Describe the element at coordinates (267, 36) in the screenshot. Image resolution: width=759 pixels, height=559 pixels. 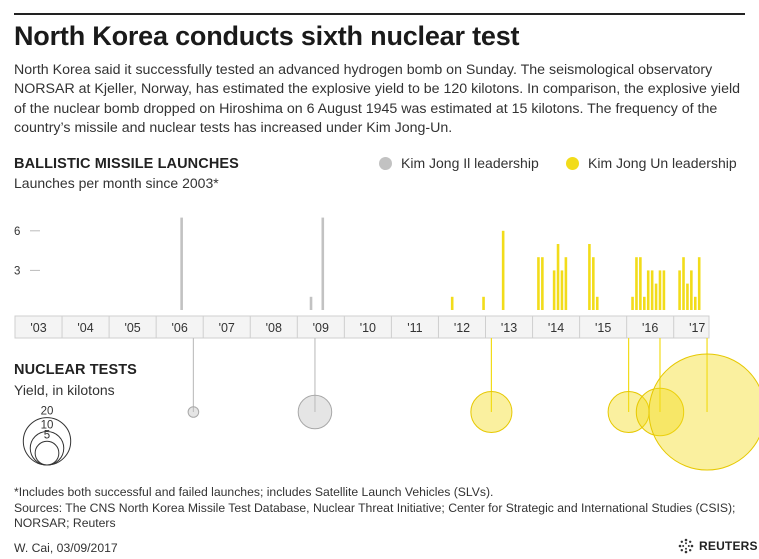
I see `page-title: North Korea conducts sixth nuclear test` at that location.